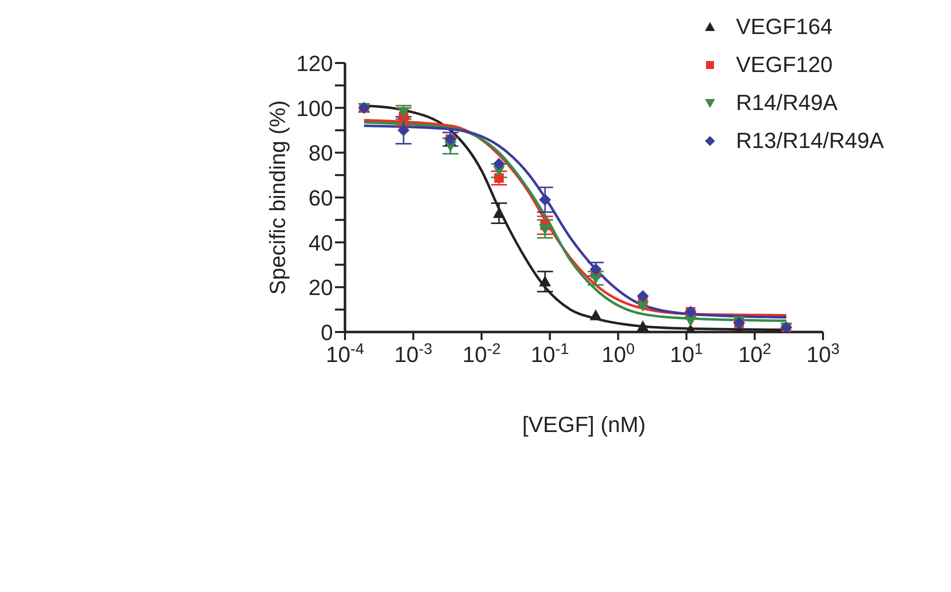  Describe the element at coordinates (787, 103) in the screenshot. I see `legend-label: R14/R49A` at that location.